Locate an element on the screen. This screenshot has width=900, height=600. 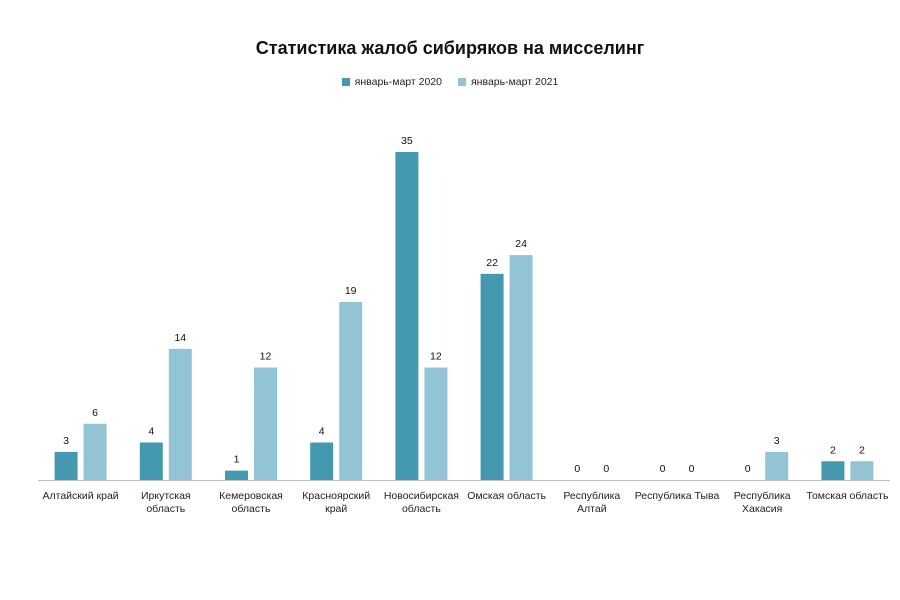
data-label-2020-5: 22 is located at coordinates (492, 263).